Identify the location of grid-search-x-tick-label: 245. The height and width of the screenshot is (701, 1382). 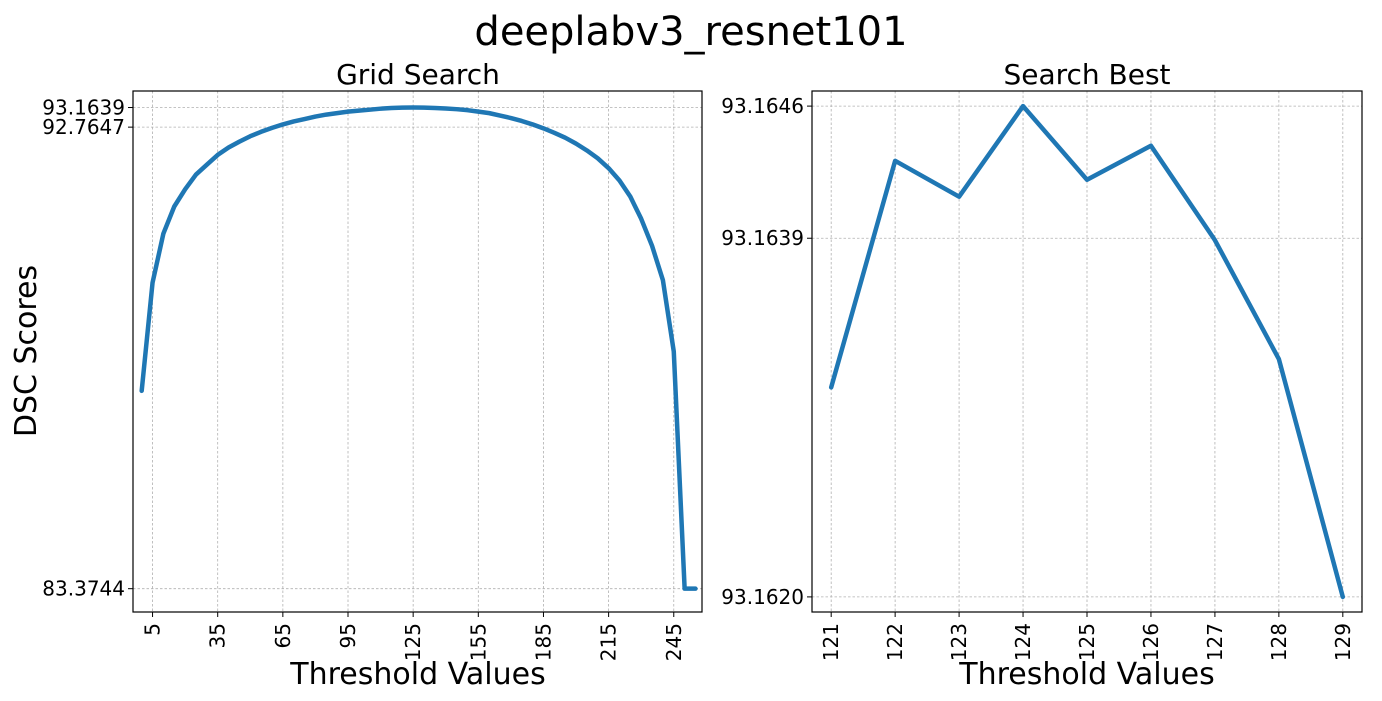
(674, 642).